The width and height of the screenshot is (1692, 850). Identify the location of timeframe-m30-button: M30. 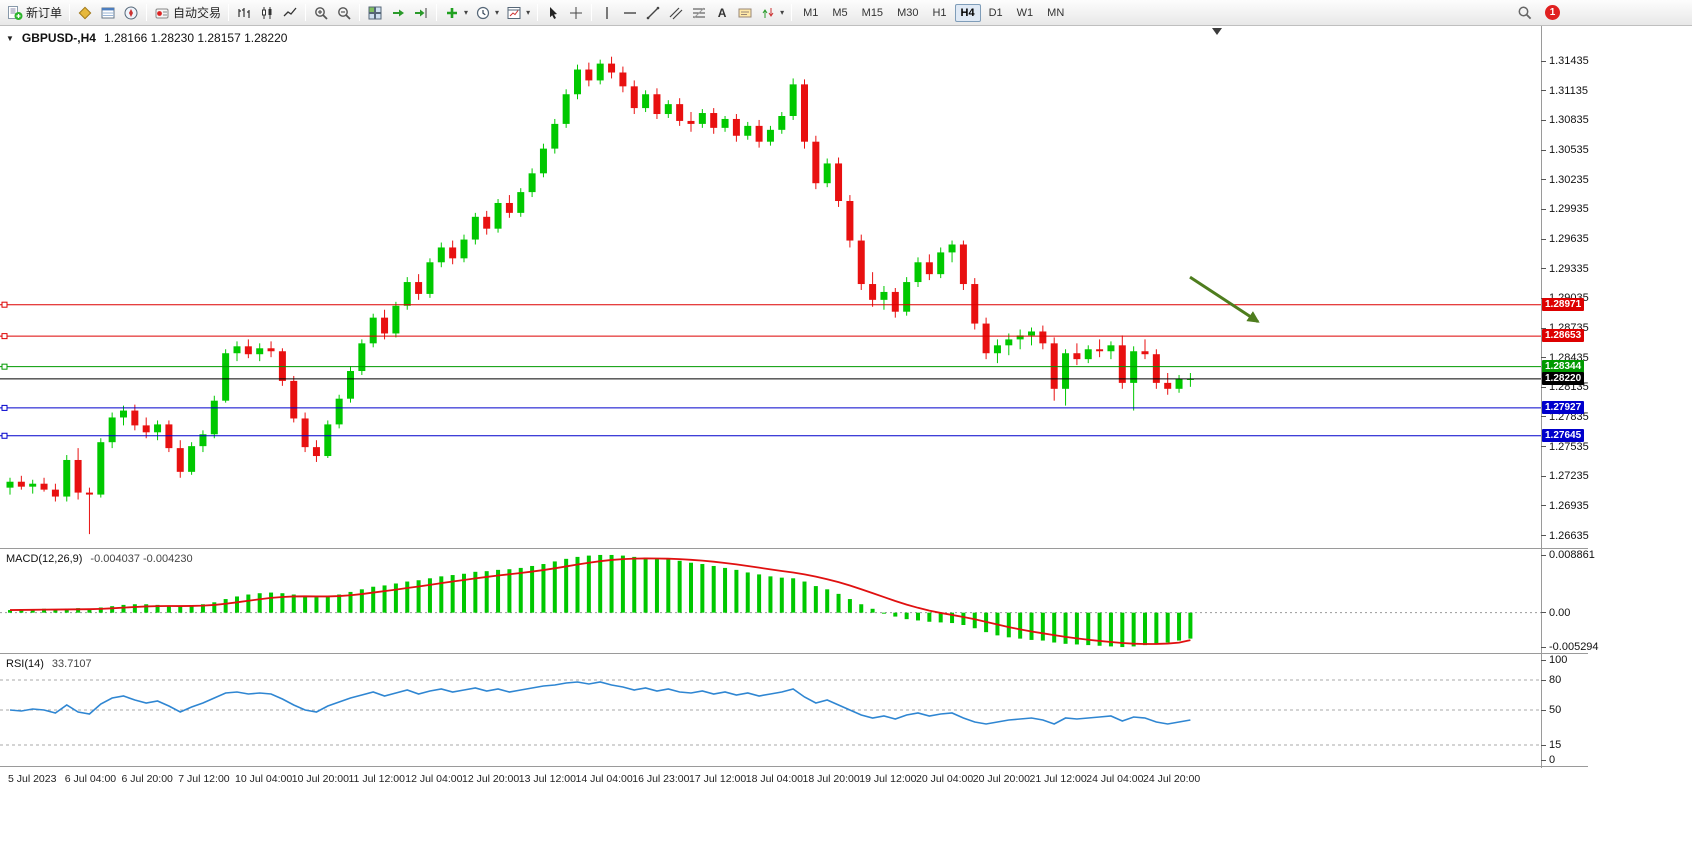
(908, 12).